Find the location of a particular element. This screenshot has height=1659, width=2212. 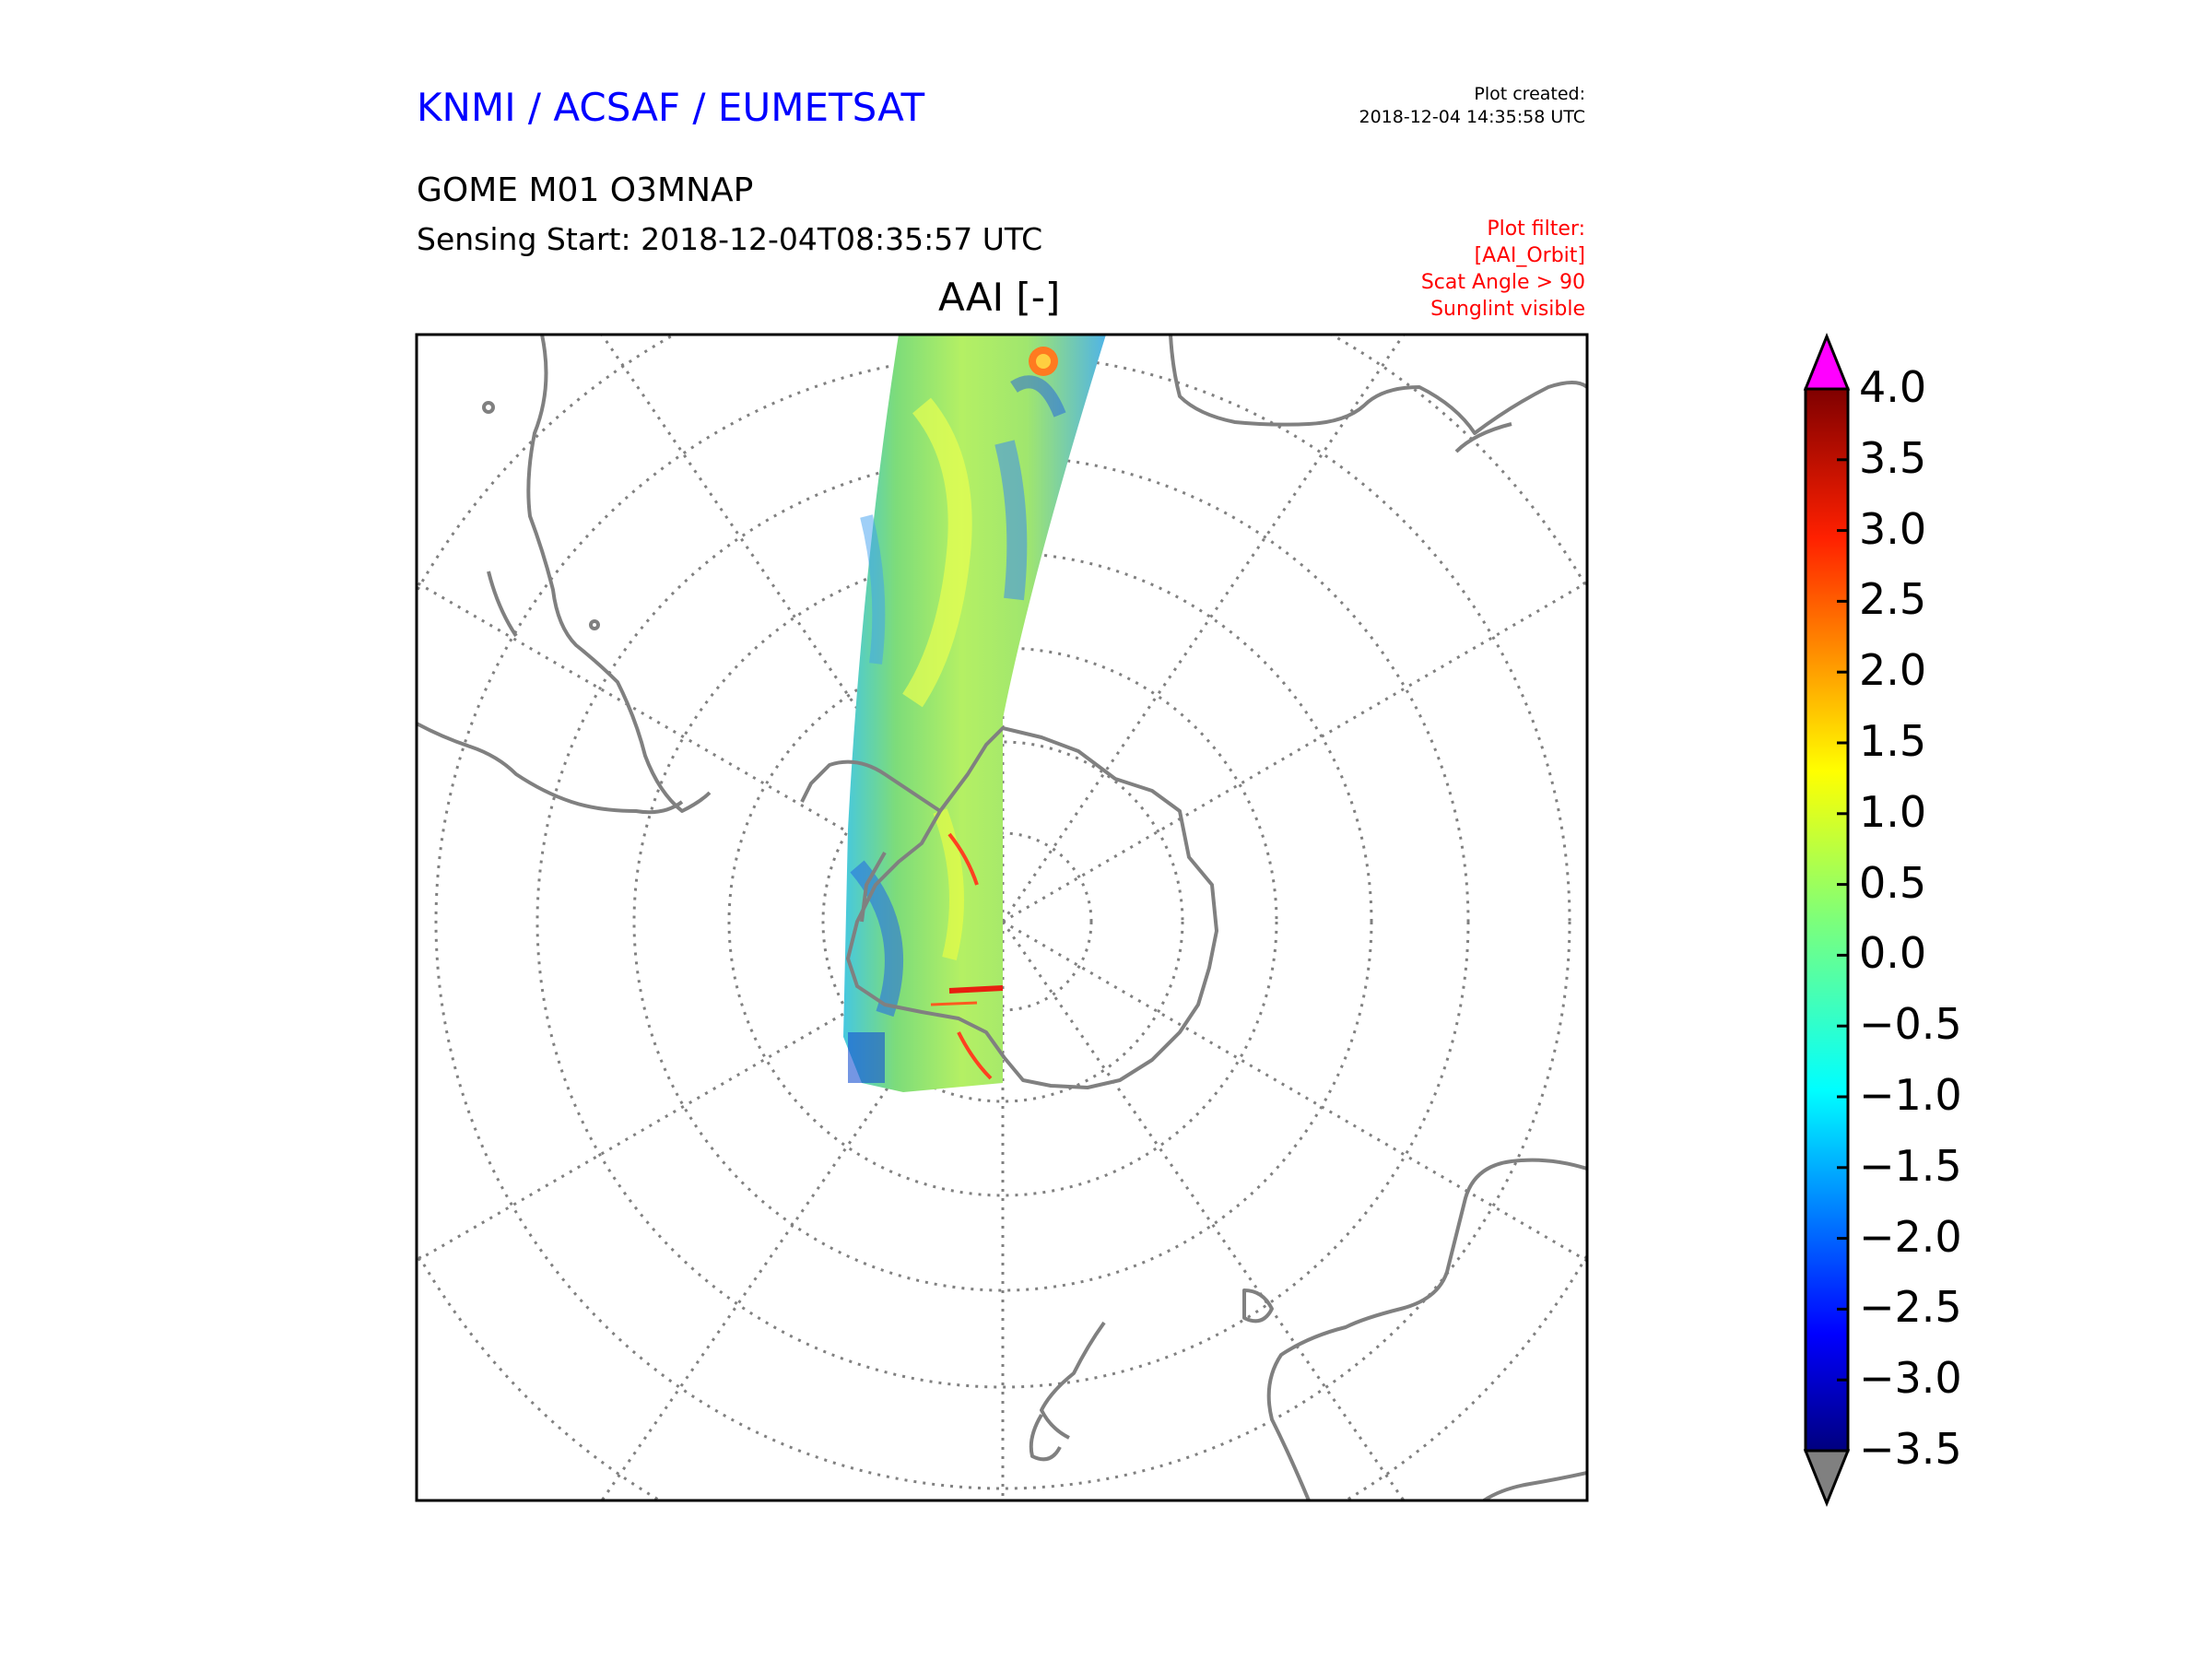

colorbar-tick-label: 0.5 is located at coordinates (1893, 882).